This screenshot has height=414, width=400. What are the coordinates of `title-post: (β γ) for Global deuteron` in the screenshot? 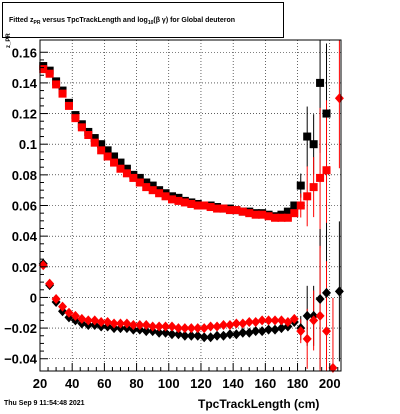 It's located at (194, 20).